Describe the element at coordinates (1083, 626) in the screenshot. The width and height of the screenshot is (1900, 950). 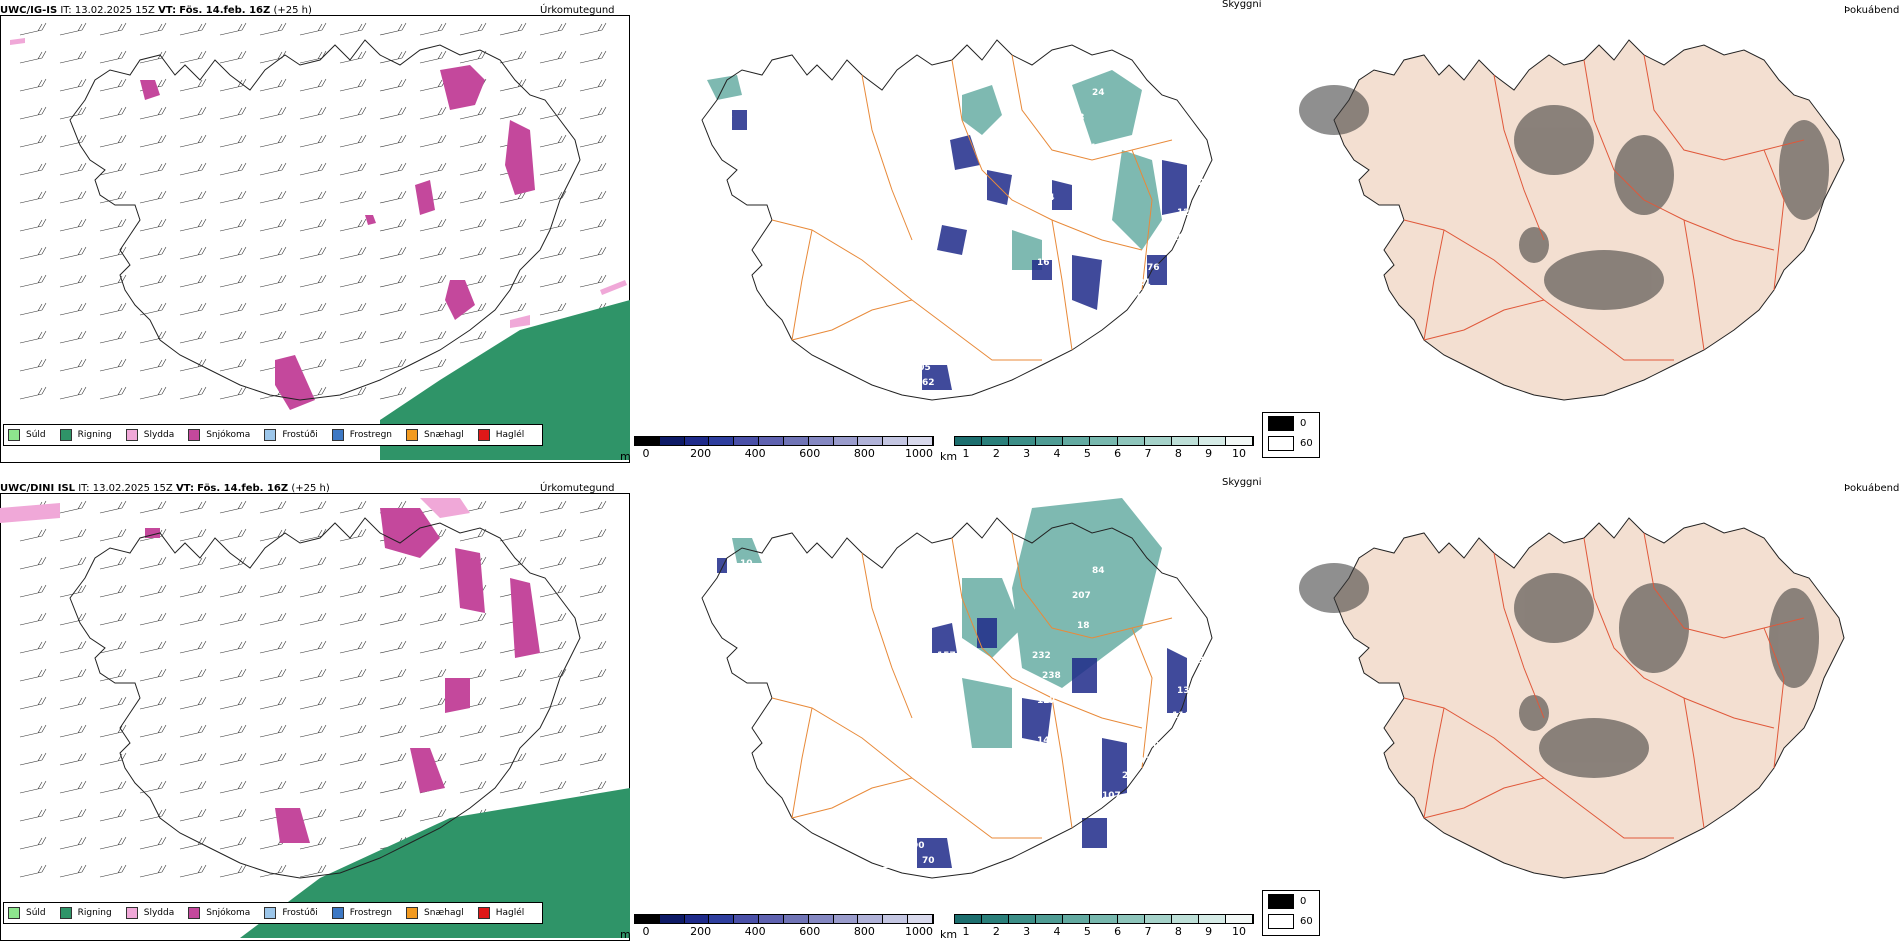
I see `cloud-value-label: 18` at that location.